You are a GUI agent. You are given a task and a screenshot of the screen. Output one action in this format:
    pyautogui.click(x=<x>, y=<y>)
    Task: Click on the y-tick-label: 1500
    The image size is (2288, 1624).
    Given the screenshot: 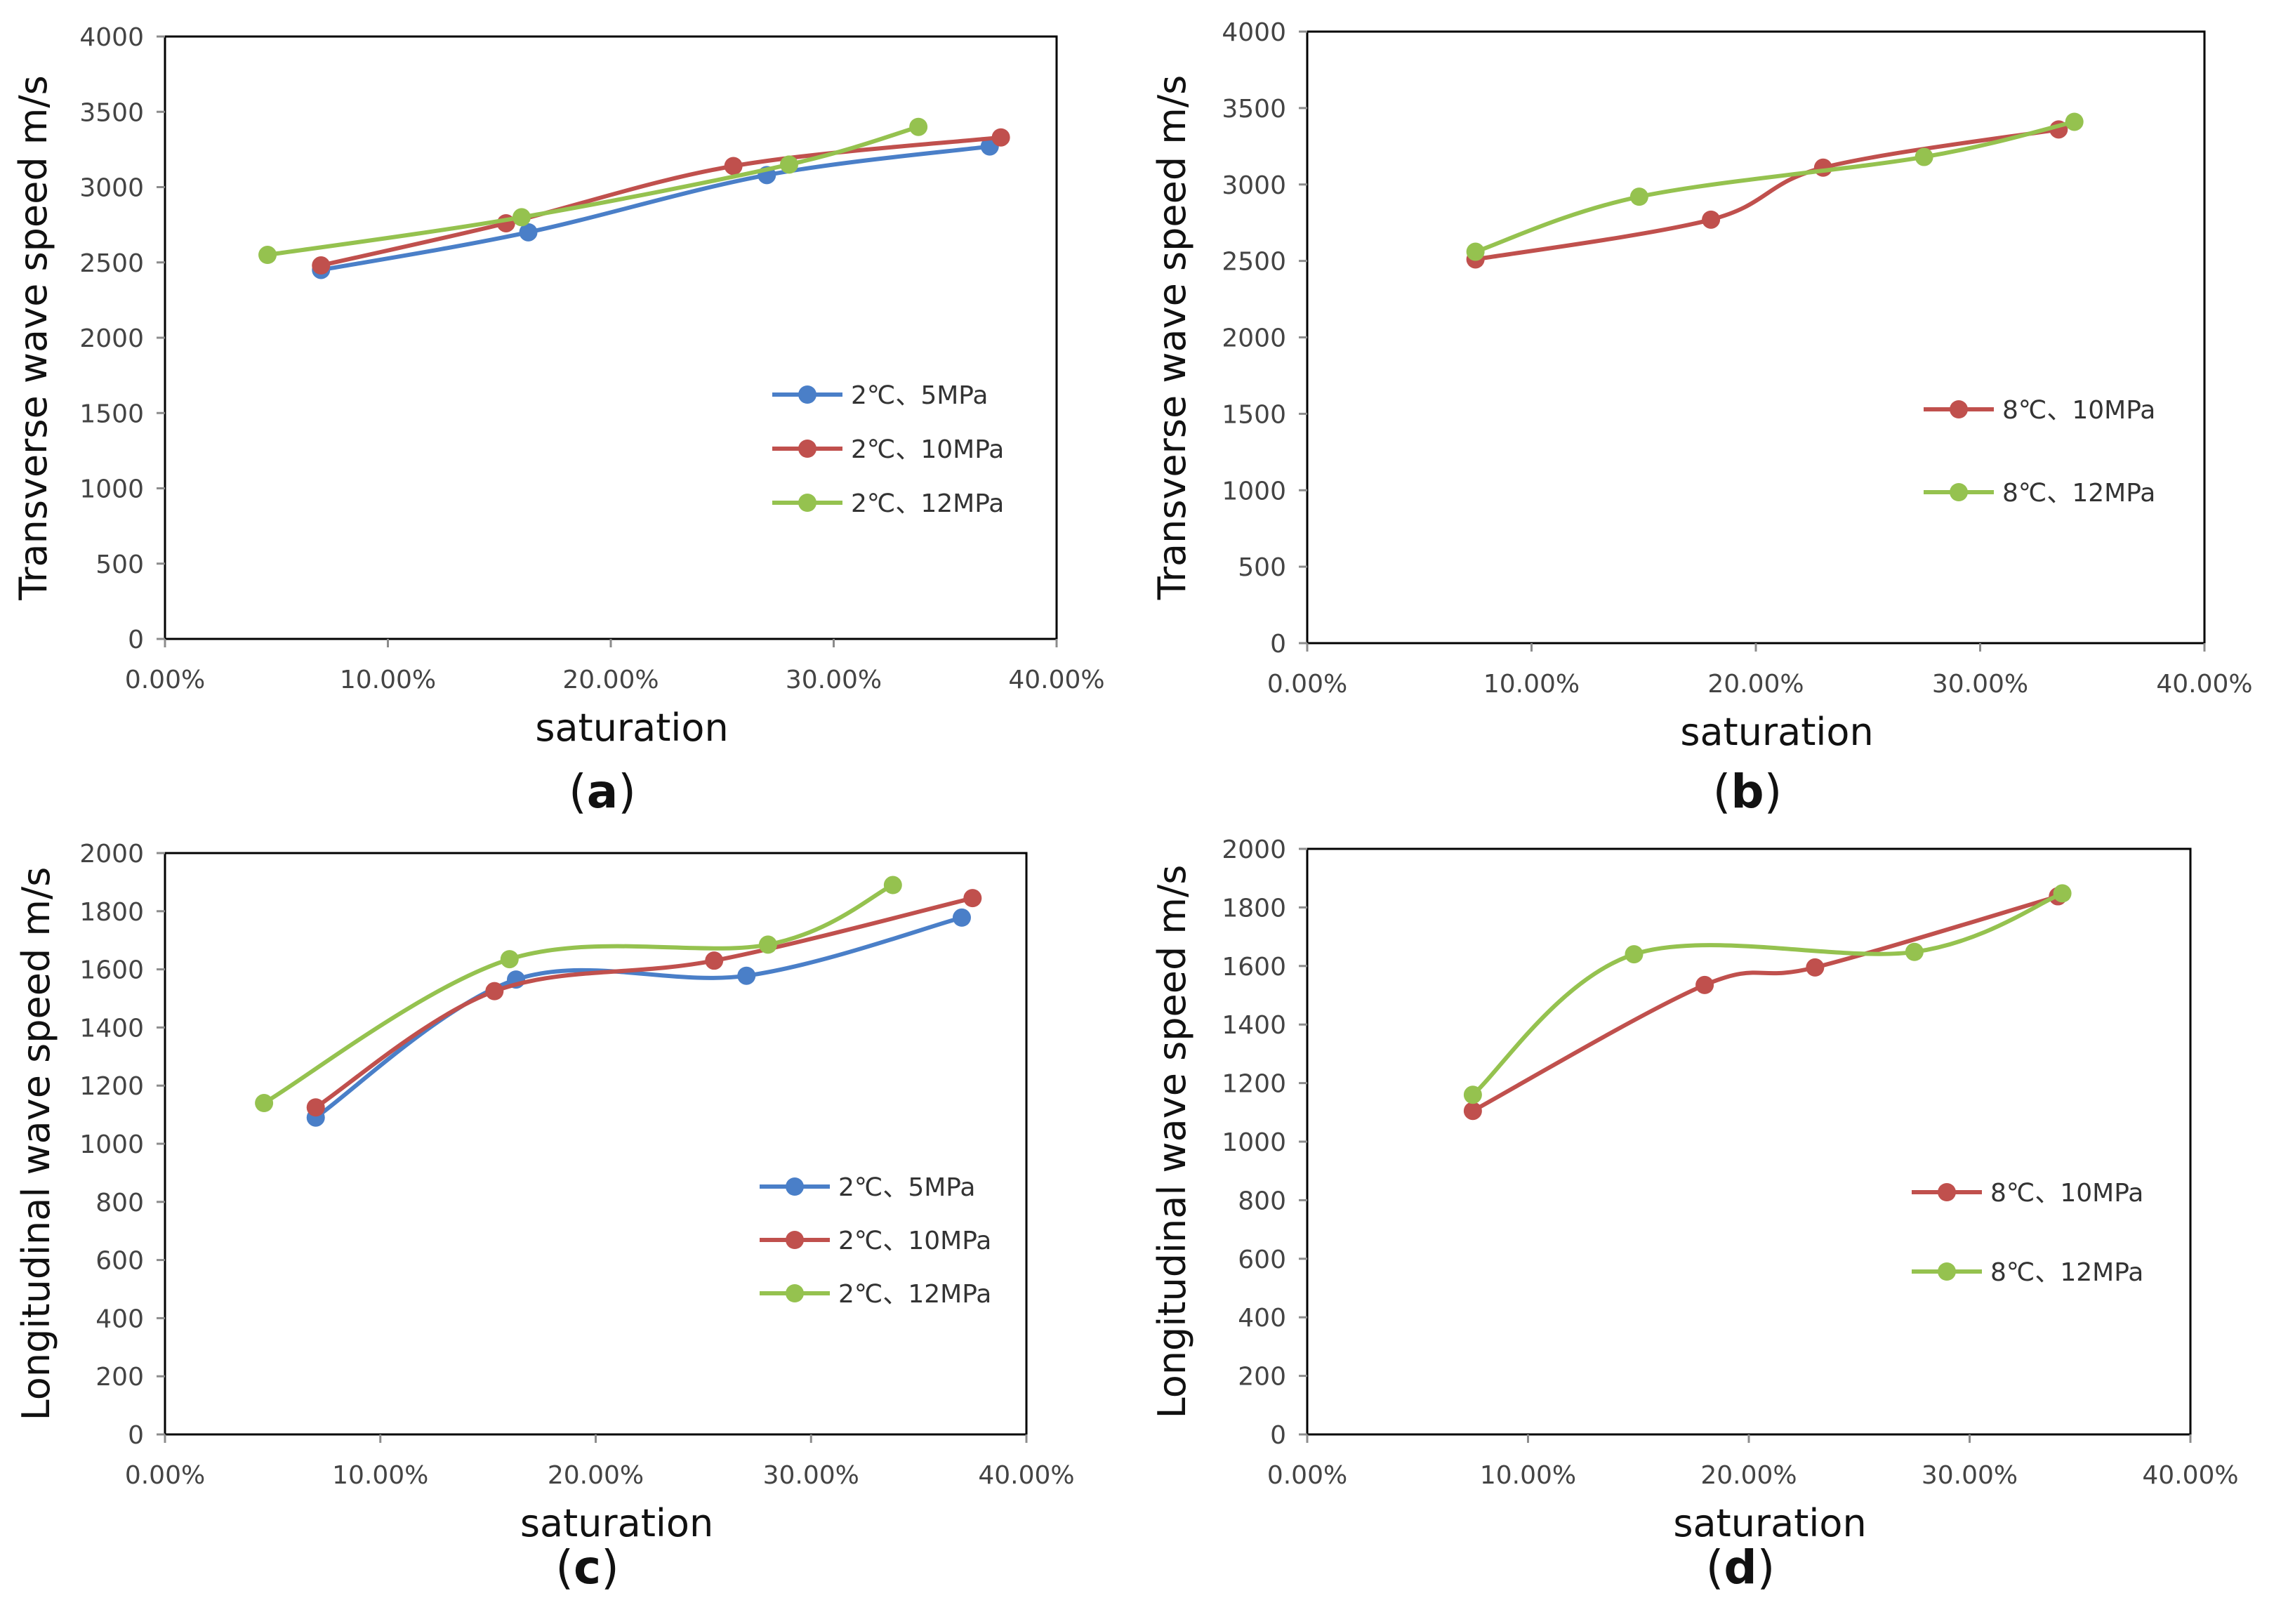 What is the action you would take?
    pyautogui.click(x=112, y=414)
    